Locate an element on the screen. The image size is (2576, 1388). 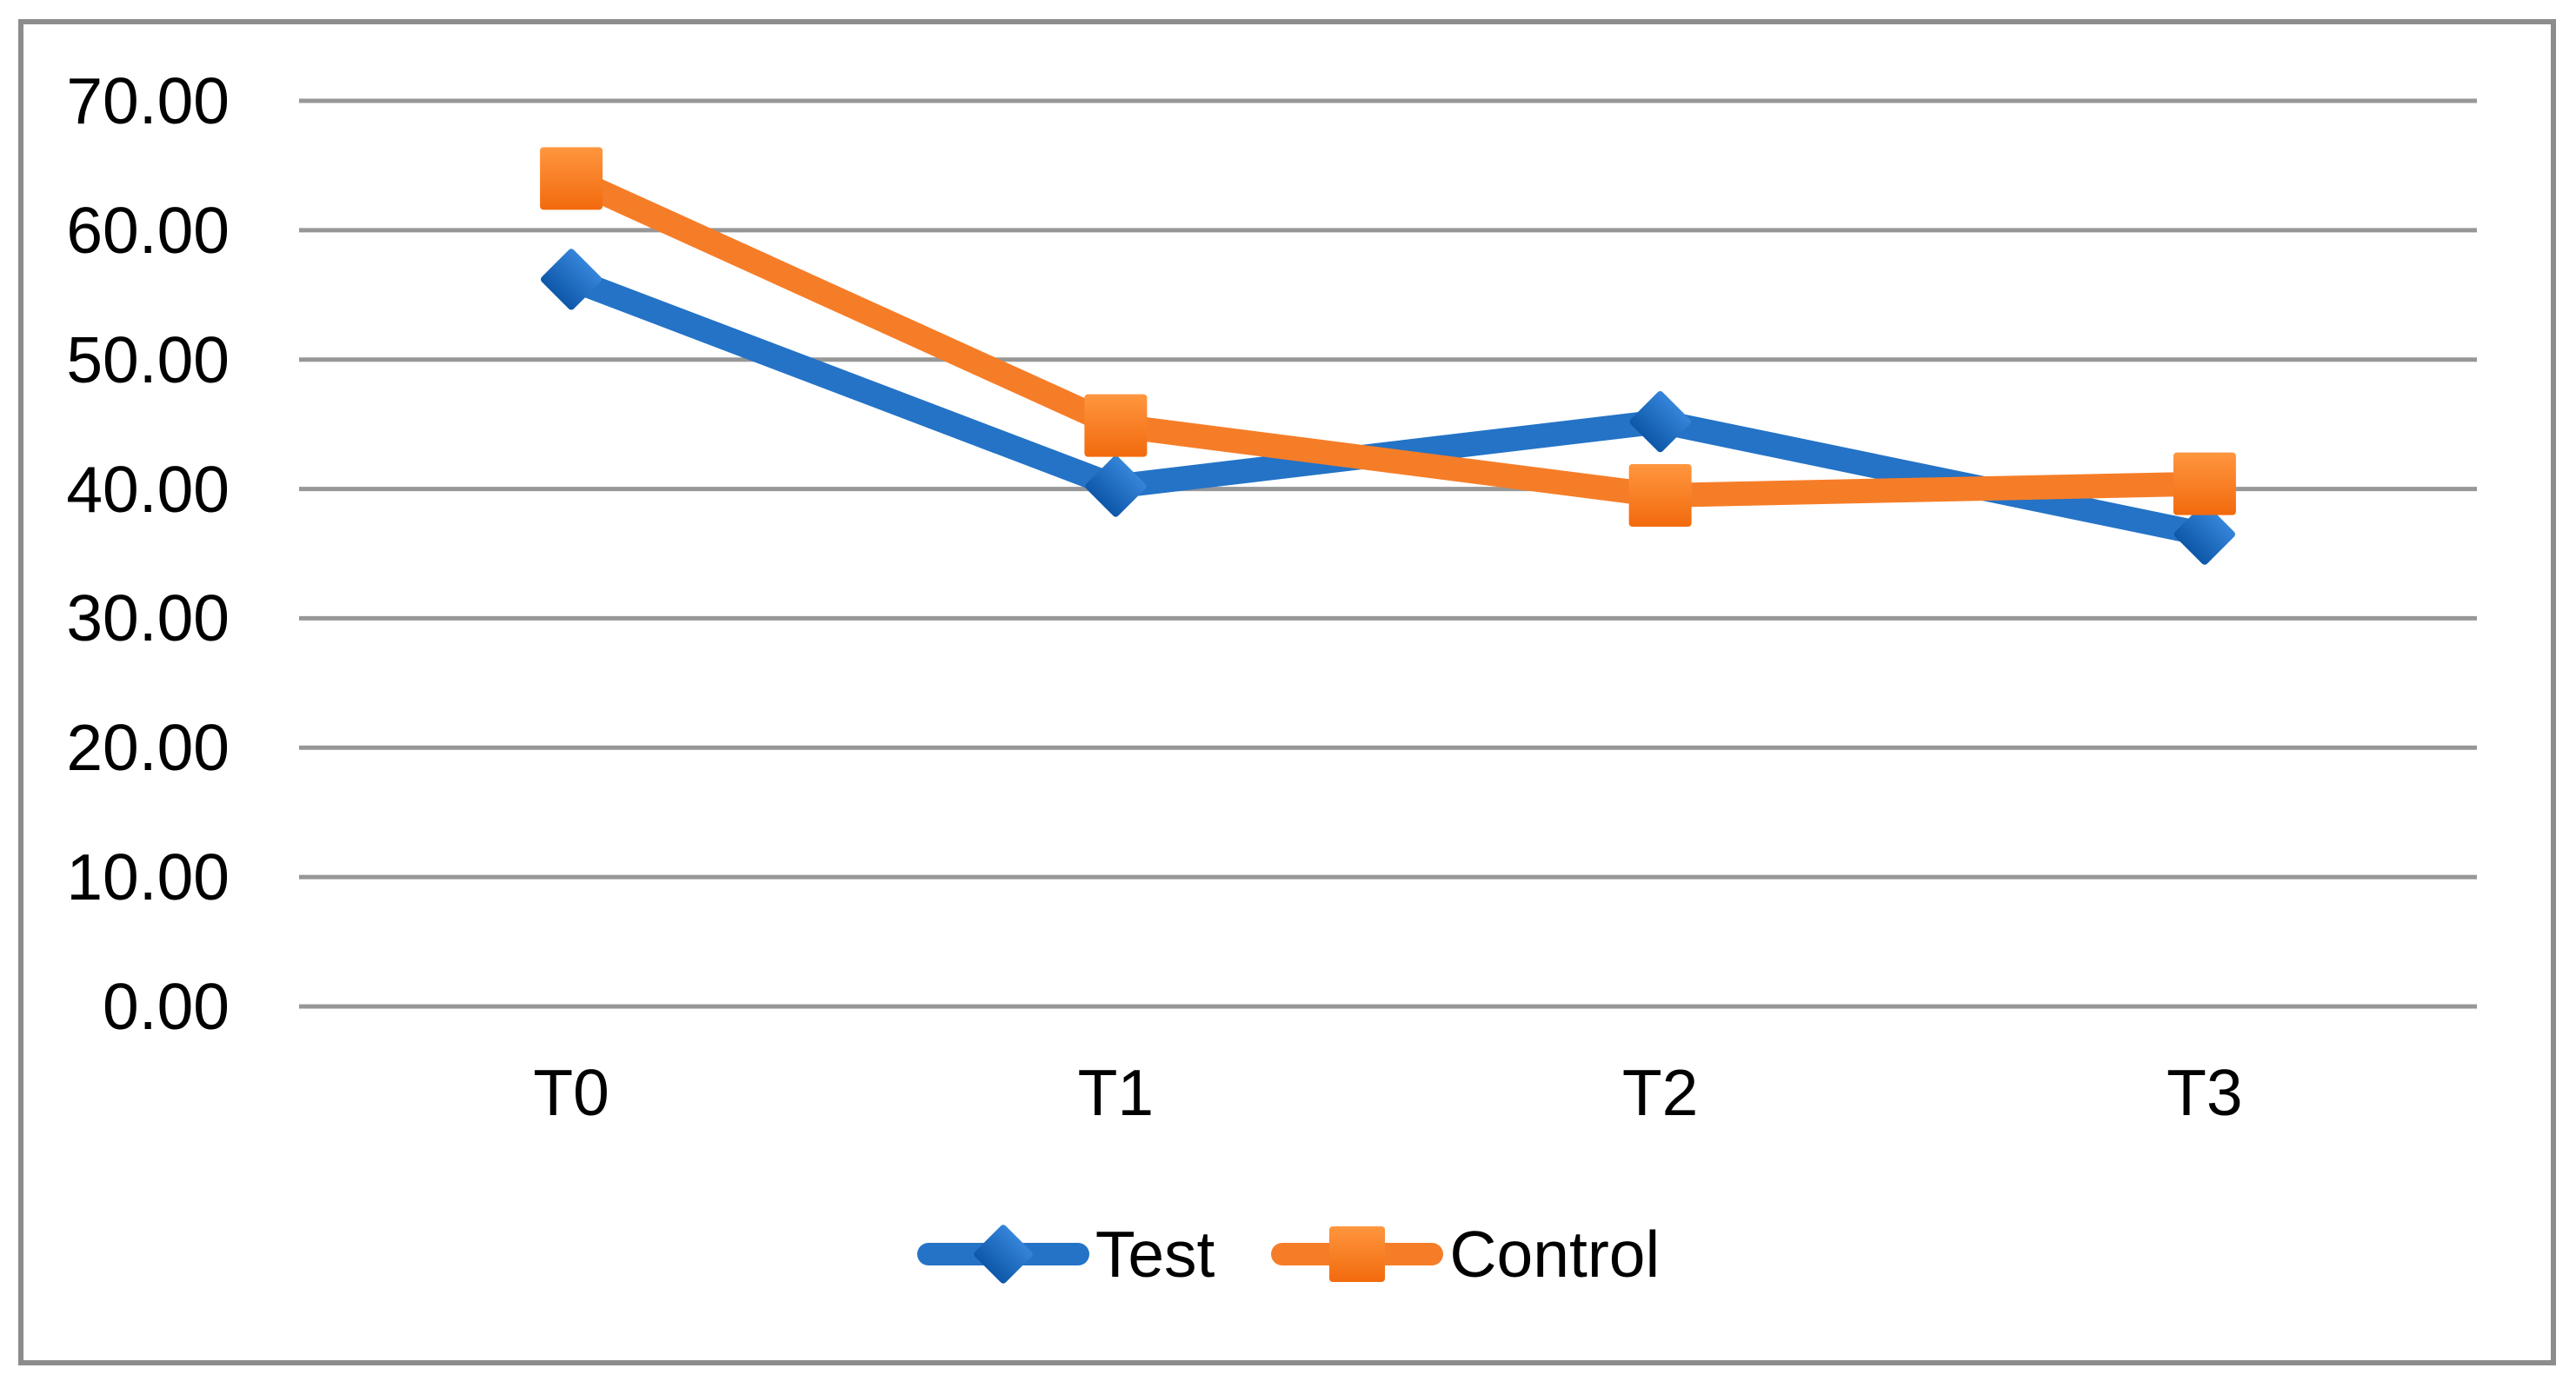
legend-label: Test is located at coordinates (1155, 1254).